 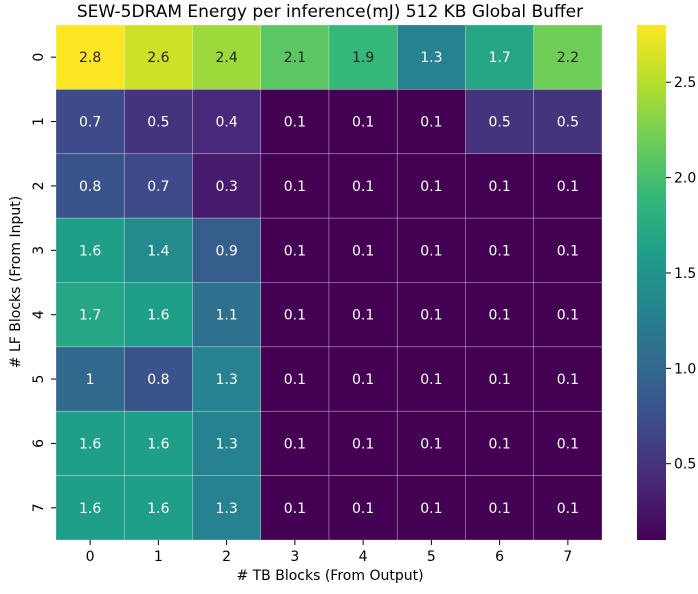 What do you see at coordinates (226, 557) in the screenshot?
I see `x-tick-label: 2` at bounding box center [226, 557].